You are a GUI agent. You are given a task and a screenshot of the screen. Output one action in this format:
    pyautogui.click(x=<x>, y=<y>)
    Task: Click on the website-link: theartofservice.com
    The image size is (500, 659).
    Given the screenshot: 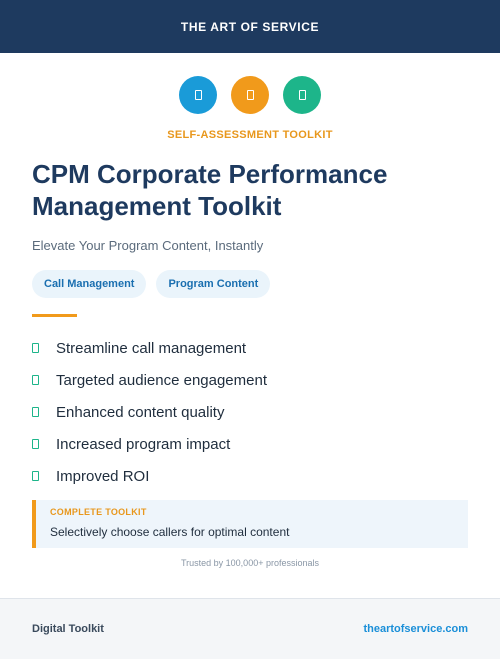 What is the action you would take?
    pyautogui.click(x=415, y=629)
    